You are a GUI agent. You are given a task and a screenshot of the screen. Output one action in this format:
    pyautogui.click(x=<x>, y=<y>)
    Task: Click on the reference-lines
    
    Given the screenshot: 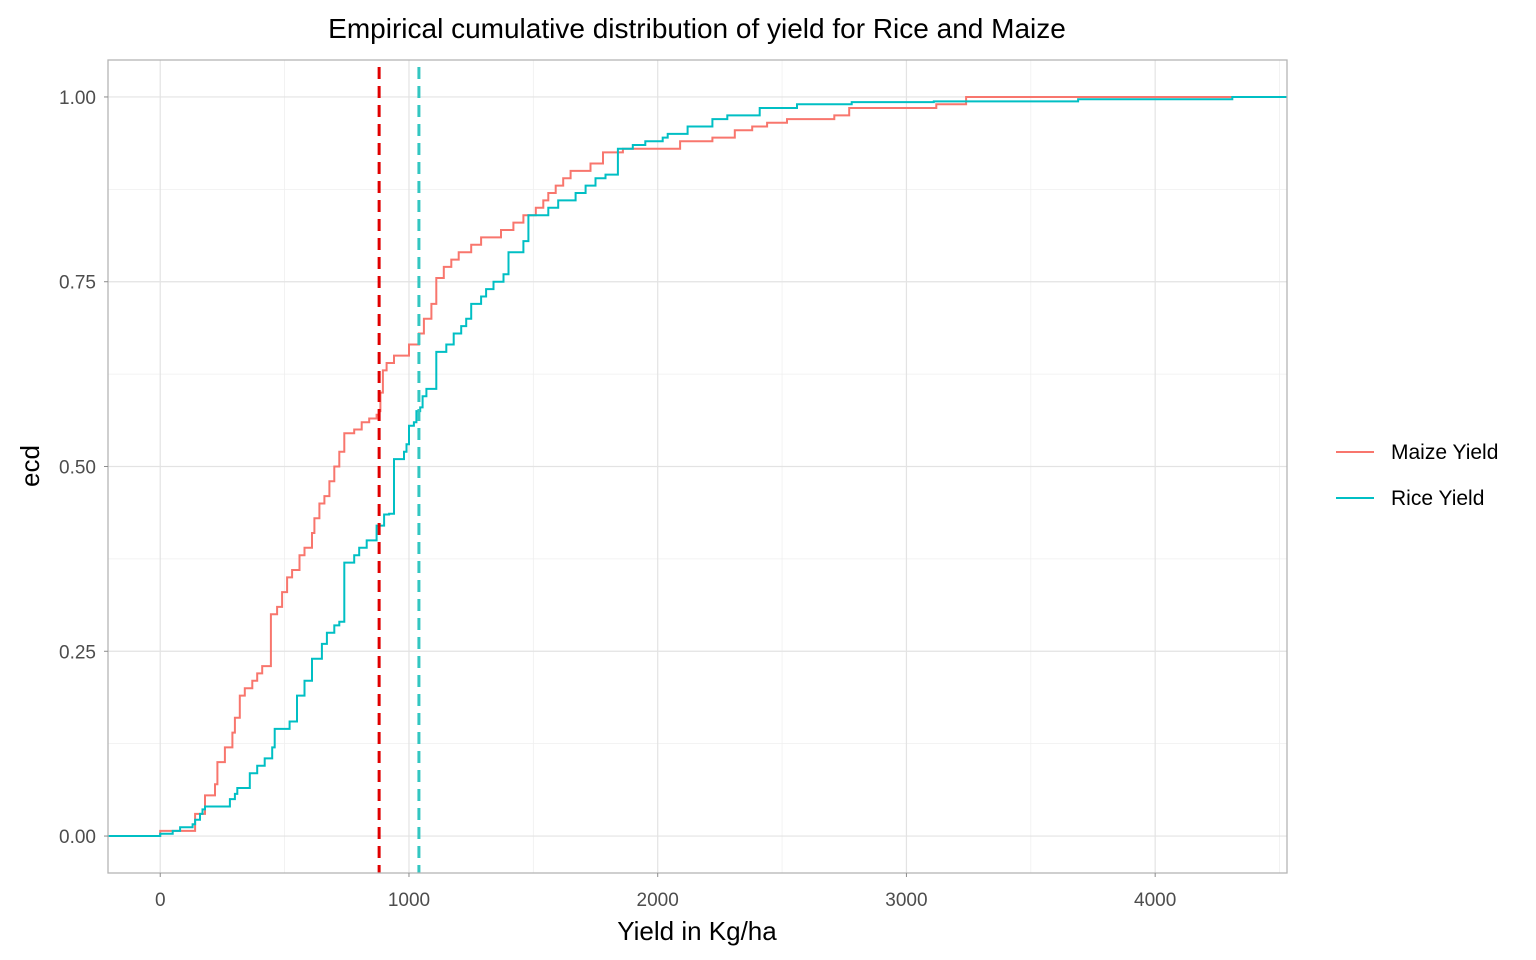 What is the action you would take?
    pyautogui.click(x=399, y=470)
    